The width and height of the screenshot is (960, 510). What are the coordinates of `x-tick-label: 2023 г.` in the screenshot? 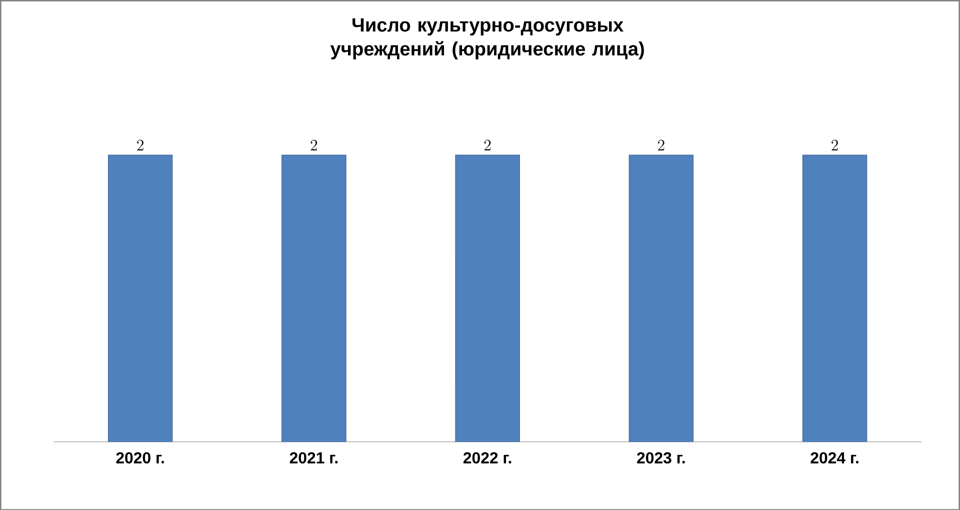 It's located at (661, 458).